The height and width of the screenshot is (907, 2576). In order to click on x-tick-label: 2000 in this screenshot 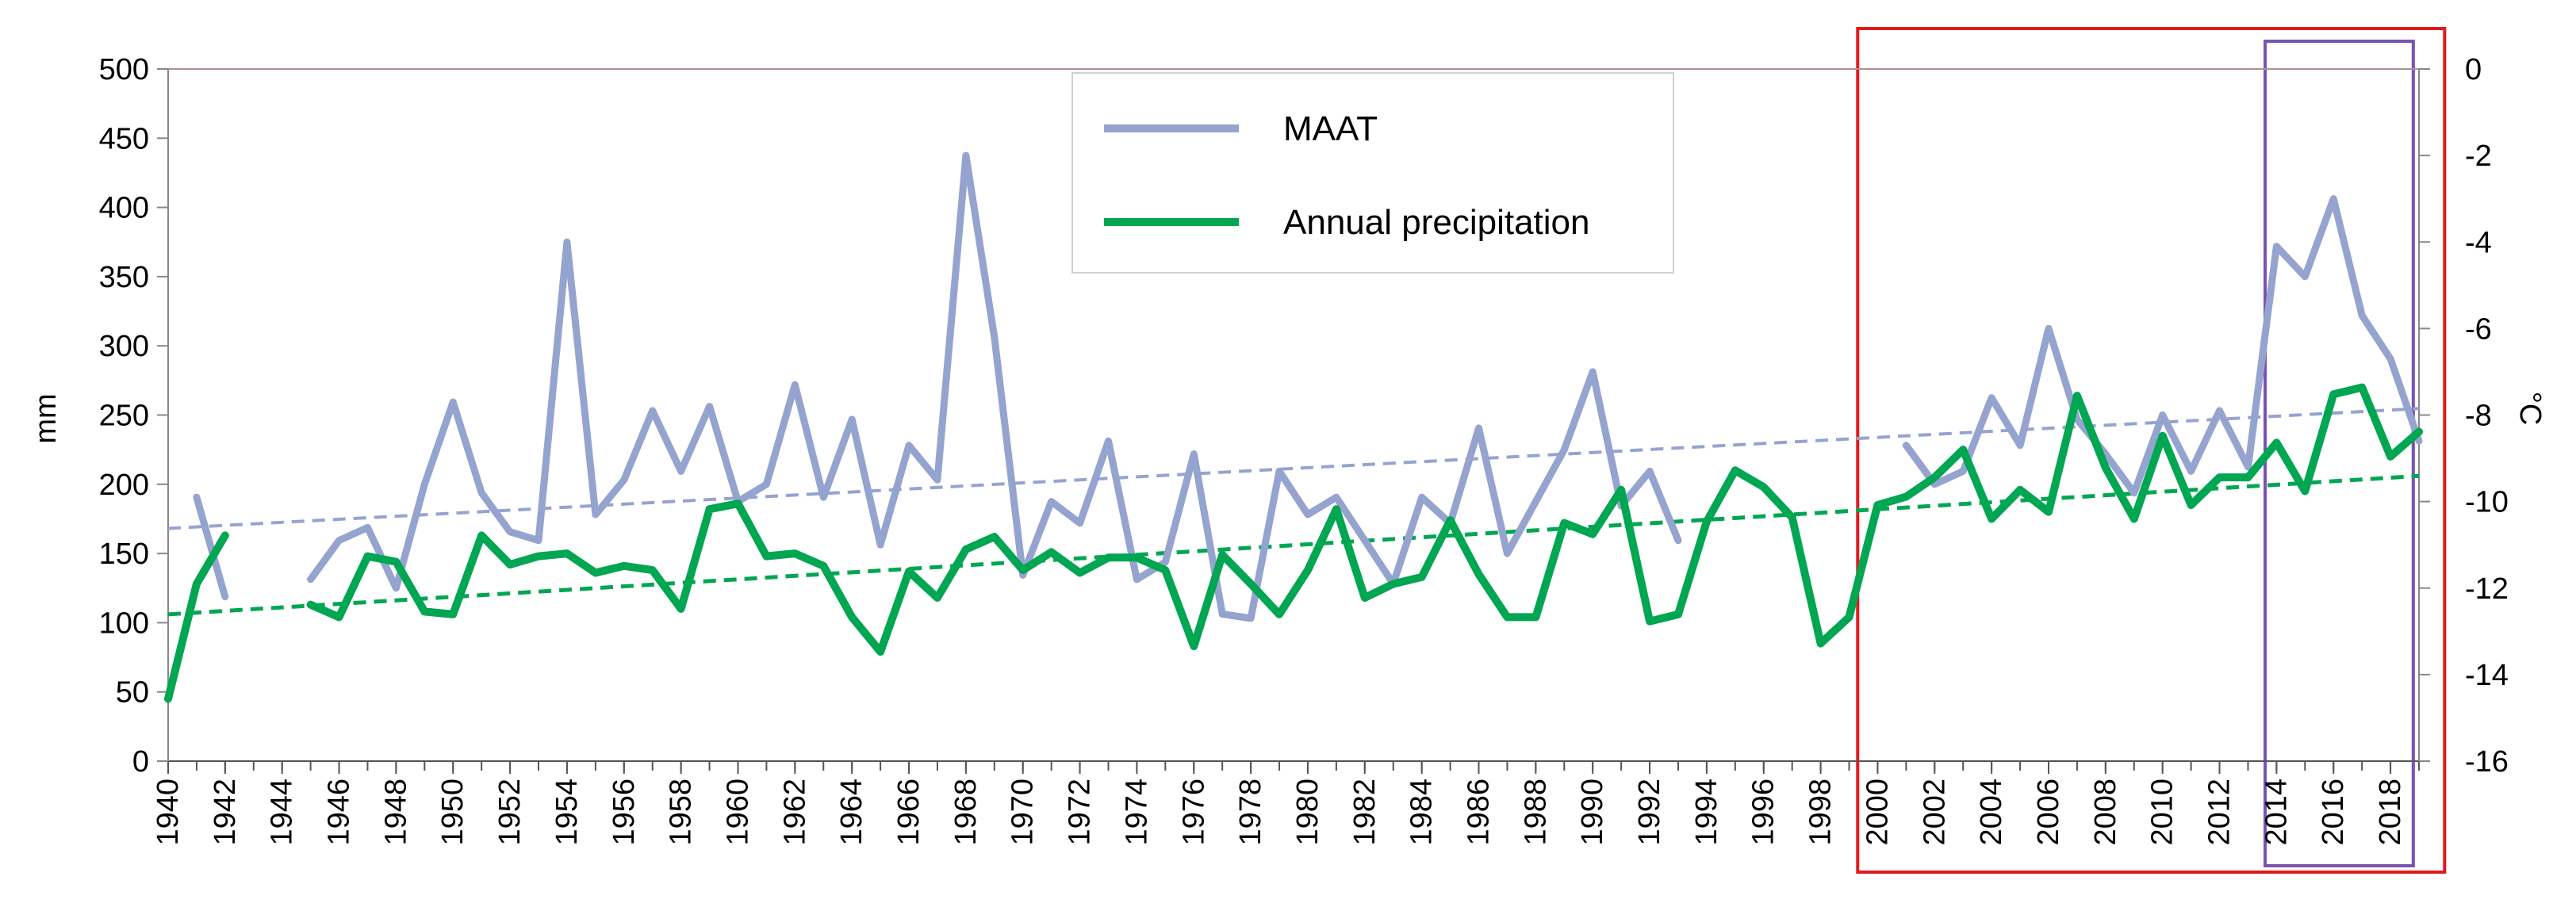, I will do `click(1878, 812)`.